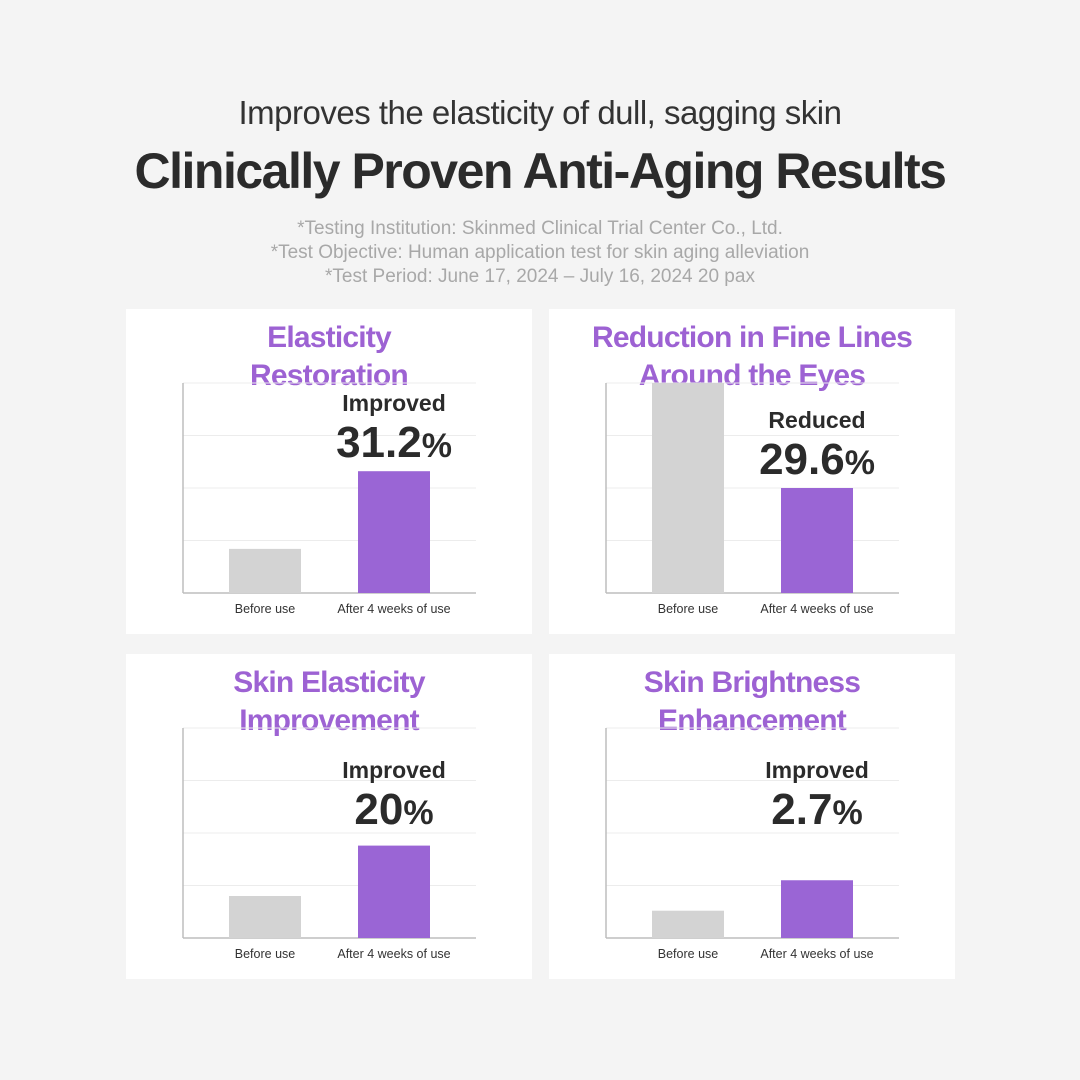 This screenshot has width=1080, height=1080. What do you see at coordinates (329, 375) in the screenshot?
I see `panel-title-line-2: Restoration` at bounding box center [329, 375].